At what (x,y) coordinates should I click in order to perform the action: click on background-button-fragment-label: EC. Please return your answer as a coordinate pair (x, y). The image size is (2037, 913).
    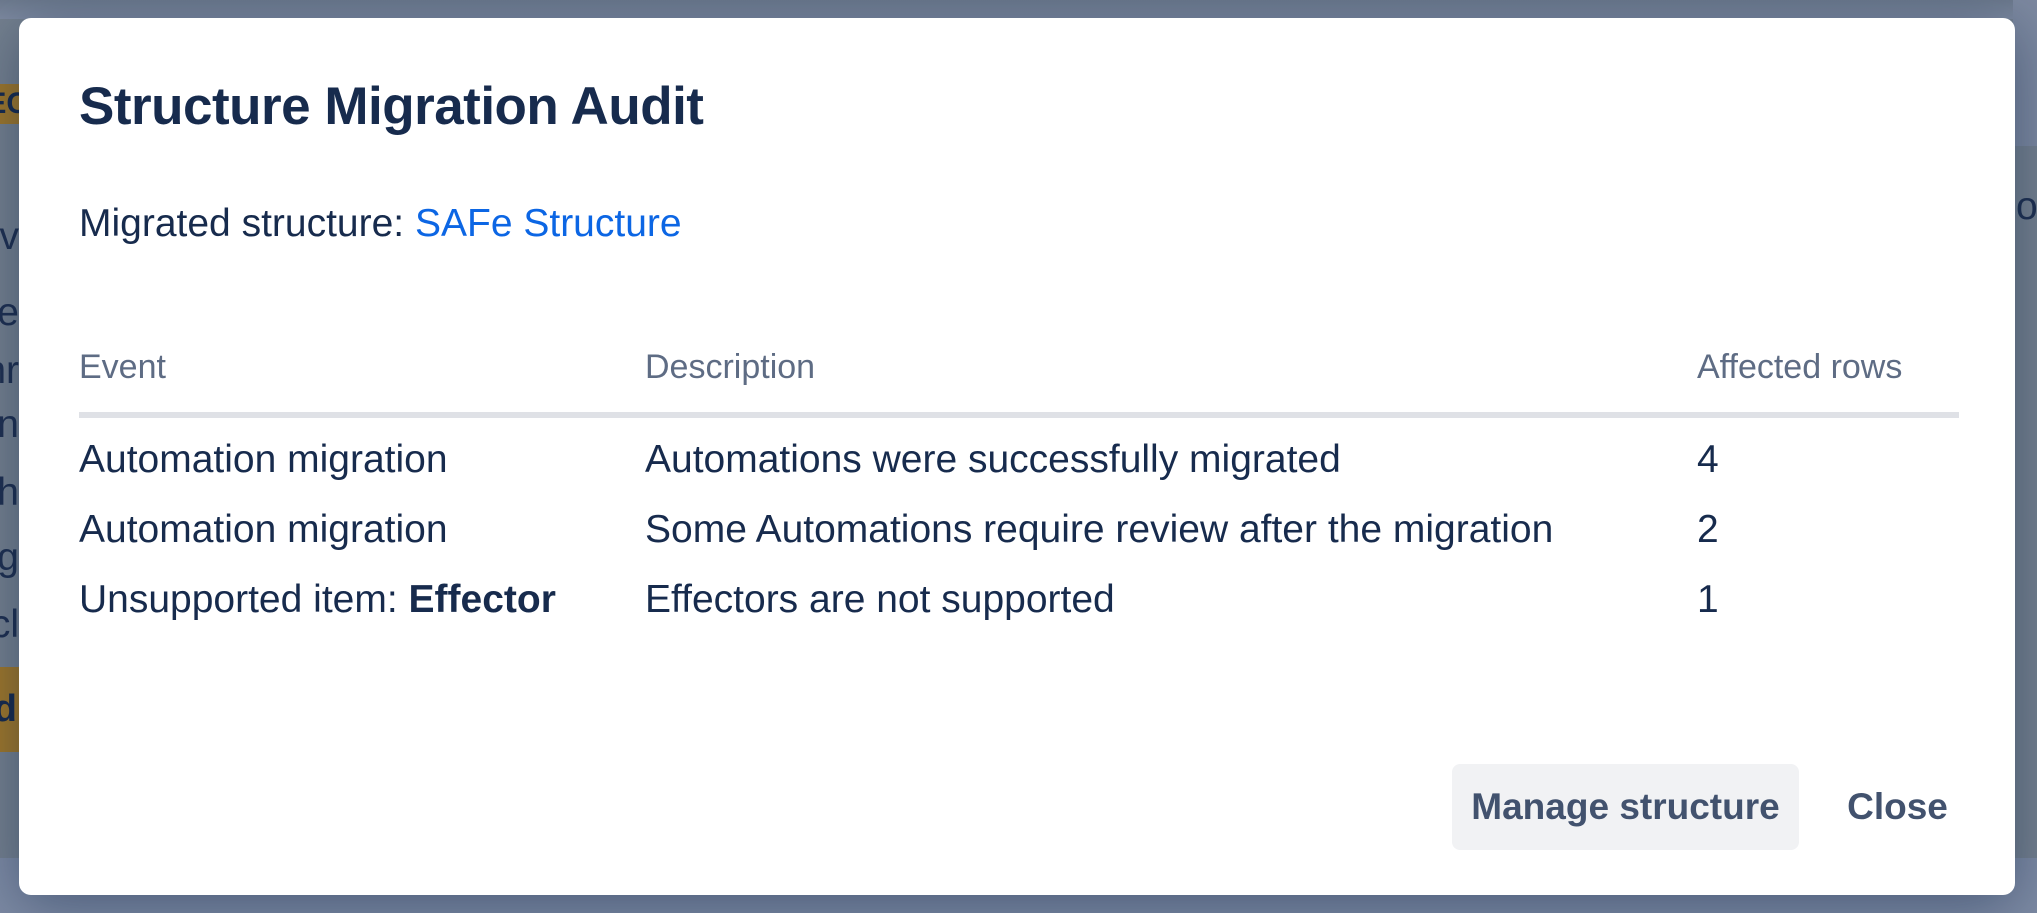
    Looking at the image, I should click on (9, 103).